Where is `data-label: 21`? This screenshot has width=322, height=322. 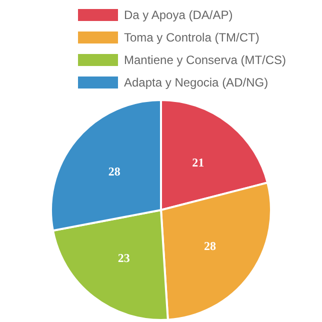 data-label: 21 is located at coordinates (198, 162).